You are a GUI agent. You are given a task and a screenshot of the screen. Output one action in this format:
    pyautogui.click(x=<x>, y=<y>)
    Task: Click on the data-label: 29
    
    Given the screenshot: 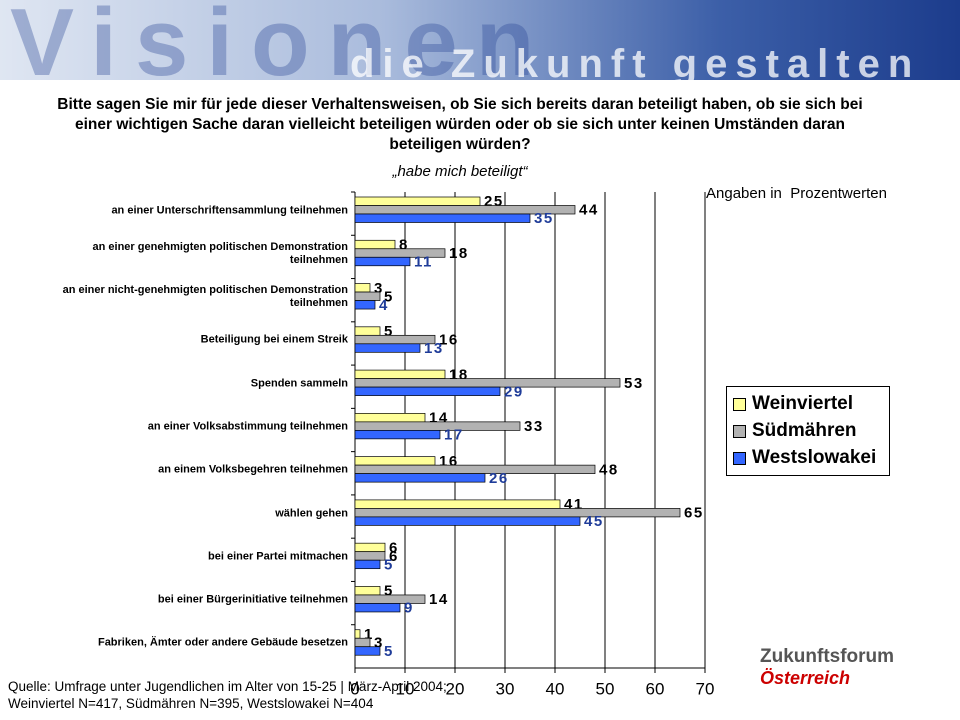 What is the action you would take?
    pyautogui.click(x=514, y=391)
    